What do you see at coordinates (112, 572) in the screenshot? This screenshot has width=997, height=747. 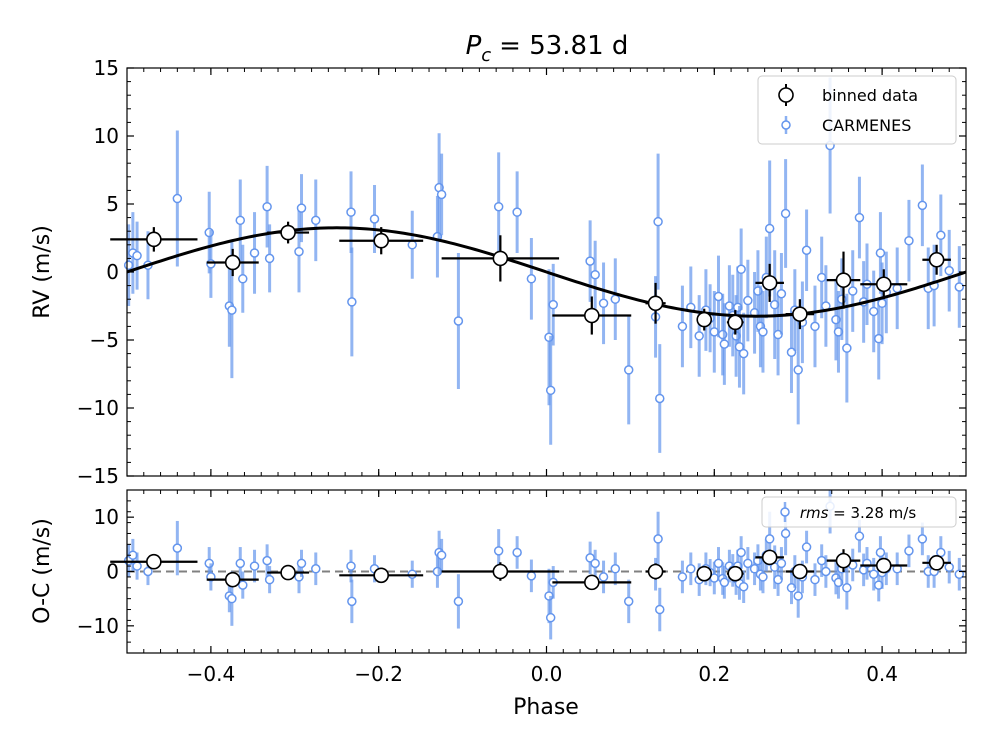 I see `y-tick-label: 0` at bounding box center [112, 572].